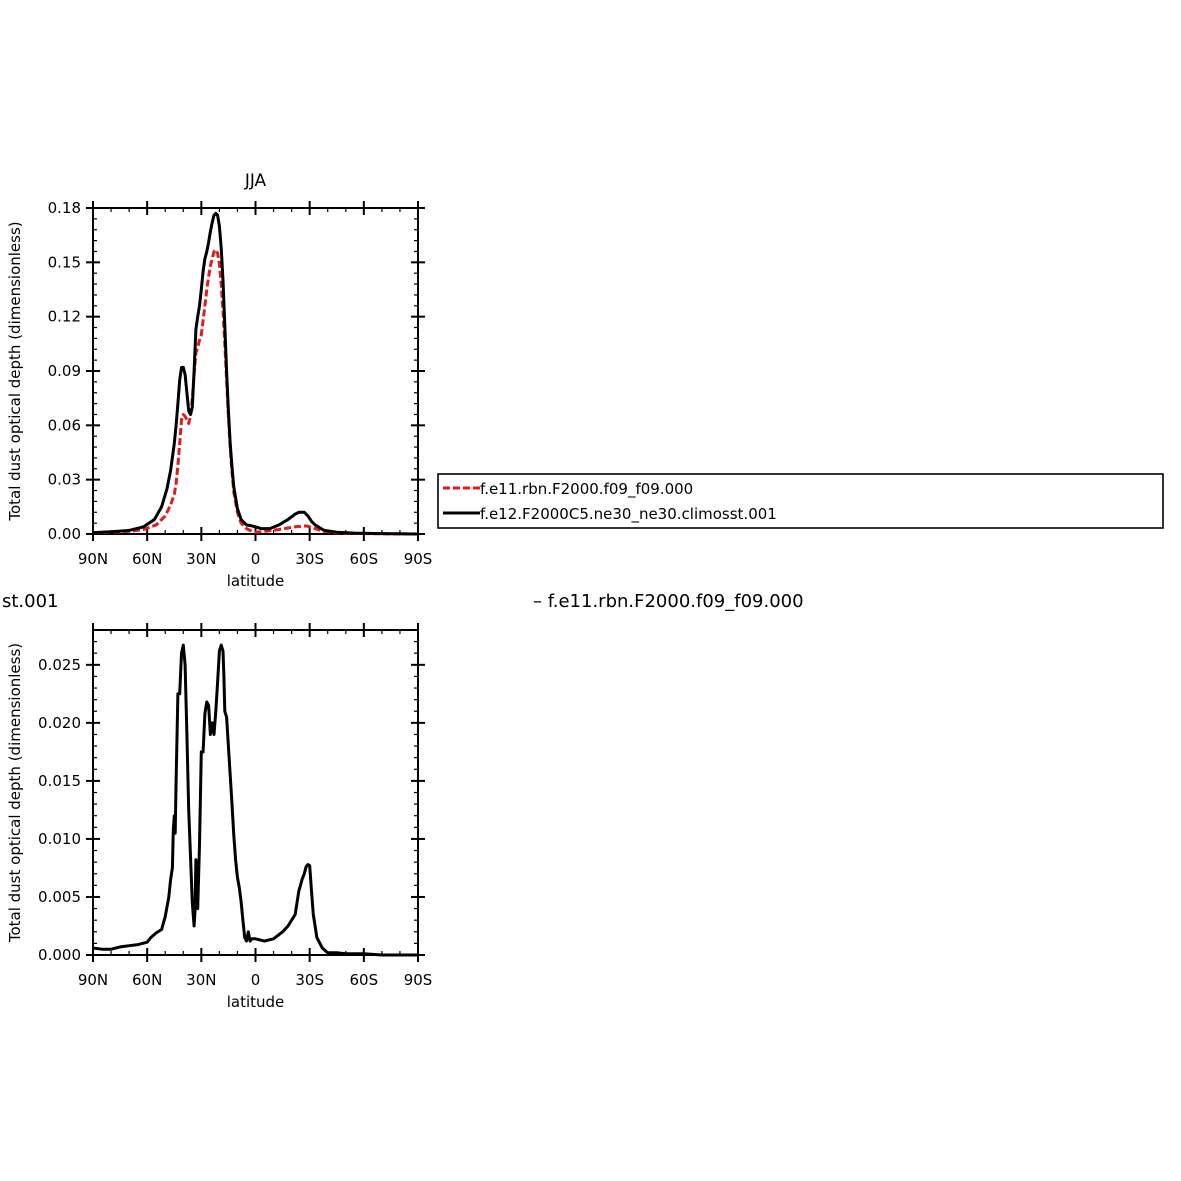 Image resolution: width=1181 pixels, height=1181 pixels. I want to click on y-tick-label: 0.000, so click(59, 955).